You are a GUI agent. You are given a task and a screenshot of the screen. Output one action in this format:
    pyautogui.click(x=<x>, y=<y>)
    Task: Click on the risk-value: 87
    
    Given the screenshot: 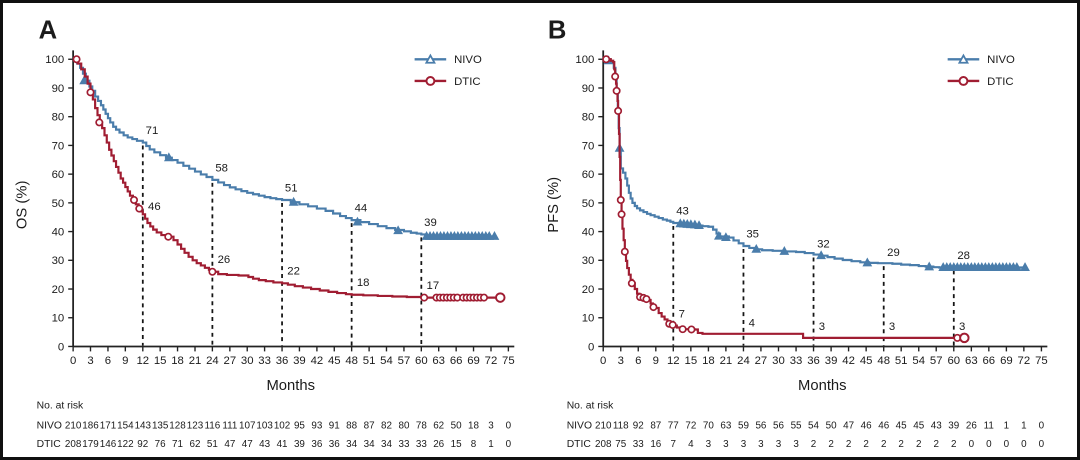 What is the action you would take?
    pyautogui.click(x=655, y=425)
    